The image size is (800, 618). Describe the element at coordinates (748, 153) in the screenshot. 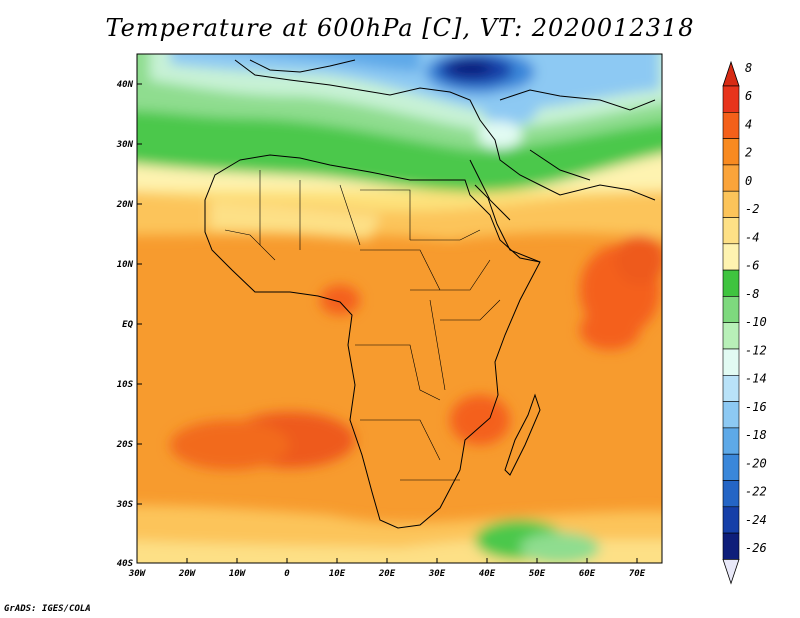

I see `colorbar-label: 2` at that location.